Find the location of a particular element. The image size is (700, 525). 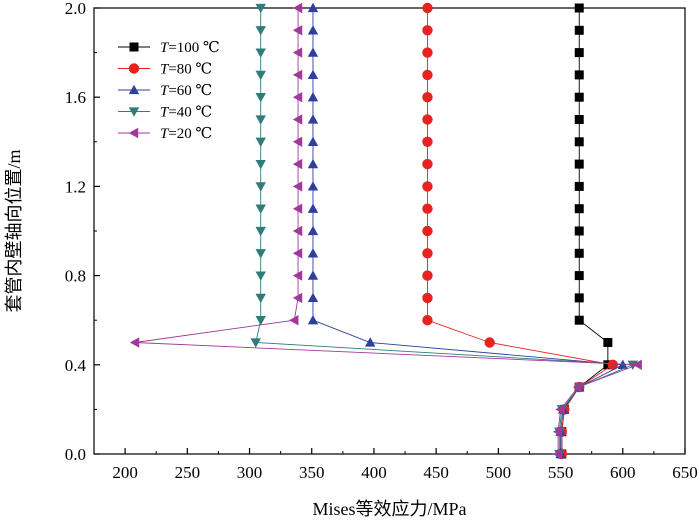

y-tick-label: 0.4 is located at coordinates (76, 365).